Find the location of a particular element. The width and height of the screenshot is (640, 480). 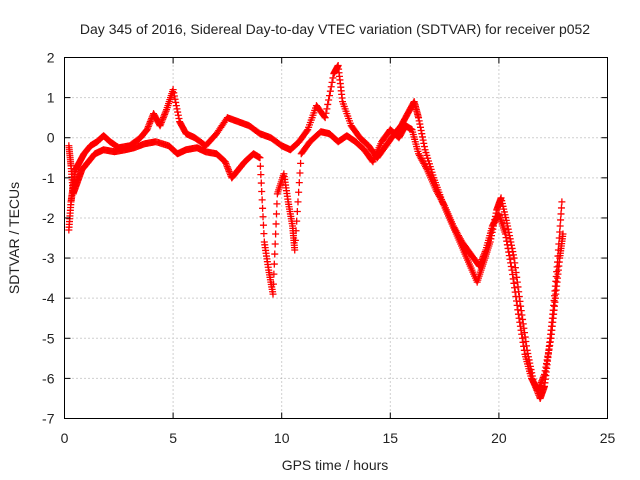

y-tick-label: -3 is located at coordinates (48, 258).